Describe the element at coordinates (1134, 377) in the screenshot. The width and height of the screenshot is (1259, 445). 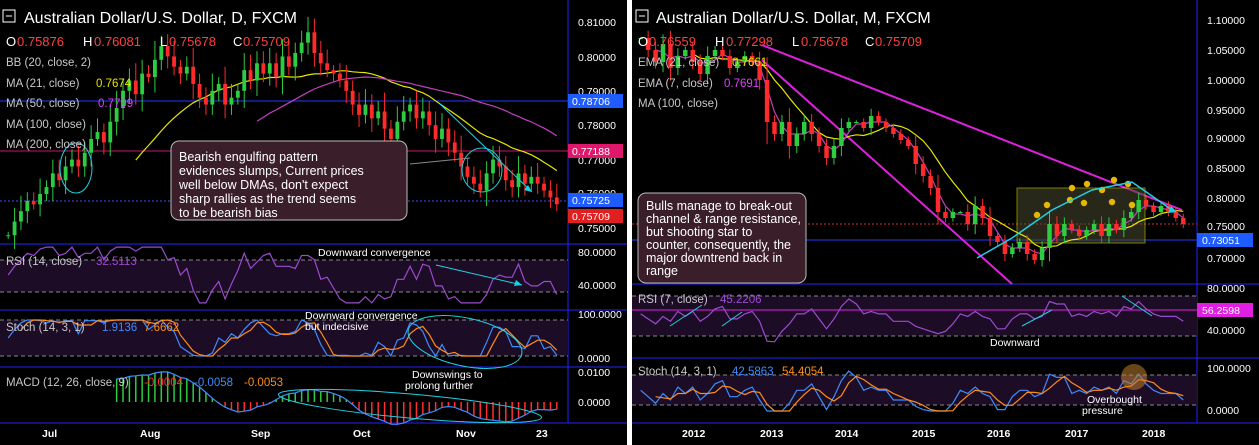
I see `overbought-marker` at that location.